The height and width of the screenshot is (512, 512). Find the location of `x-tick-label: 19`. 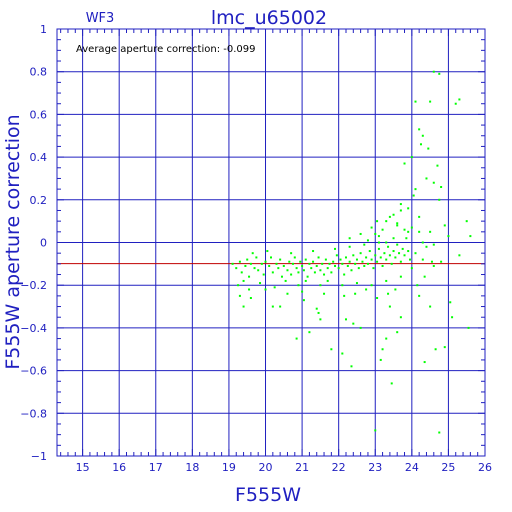

x-tick-label: 19 is located at coordinates (229, 467).